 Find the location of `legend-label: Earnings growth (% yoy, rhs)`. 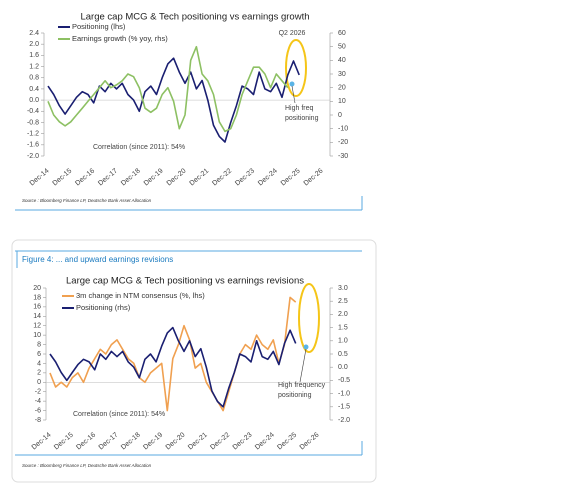

legend-label: Earnings growth (% yoy, rhs) is located at coordinates (120, 38).